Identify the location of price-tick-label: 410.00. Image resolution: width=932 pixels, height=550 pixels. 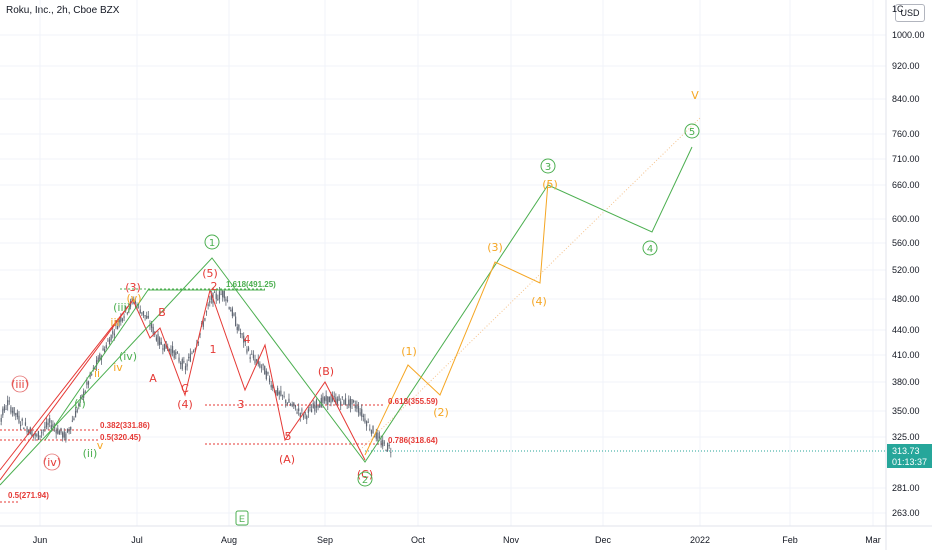
(906, 355).